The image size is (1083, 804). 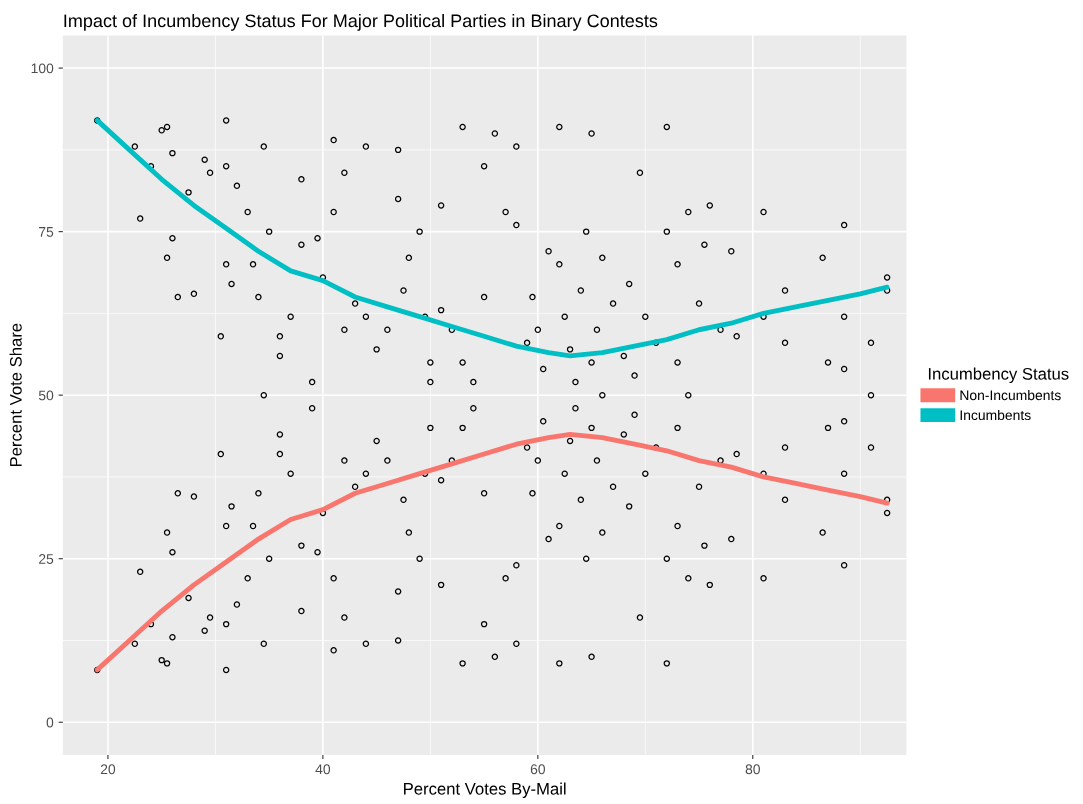 I want to click on chart-title: Impact of Incumbency Status For Major Political Parties in Binary Contests, so click(x=361, y=22).